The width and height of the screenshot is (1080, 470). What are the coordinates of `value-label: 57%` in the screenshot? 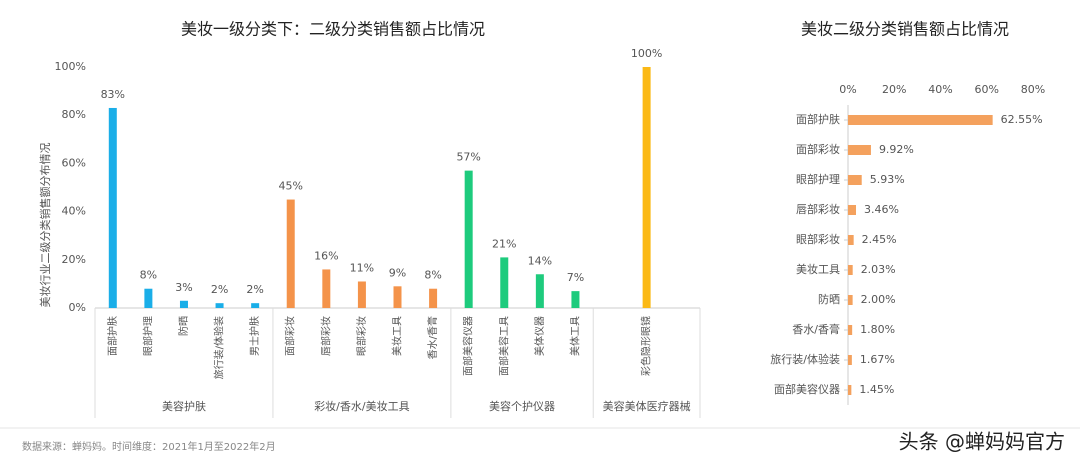 It's located at (468, 157).